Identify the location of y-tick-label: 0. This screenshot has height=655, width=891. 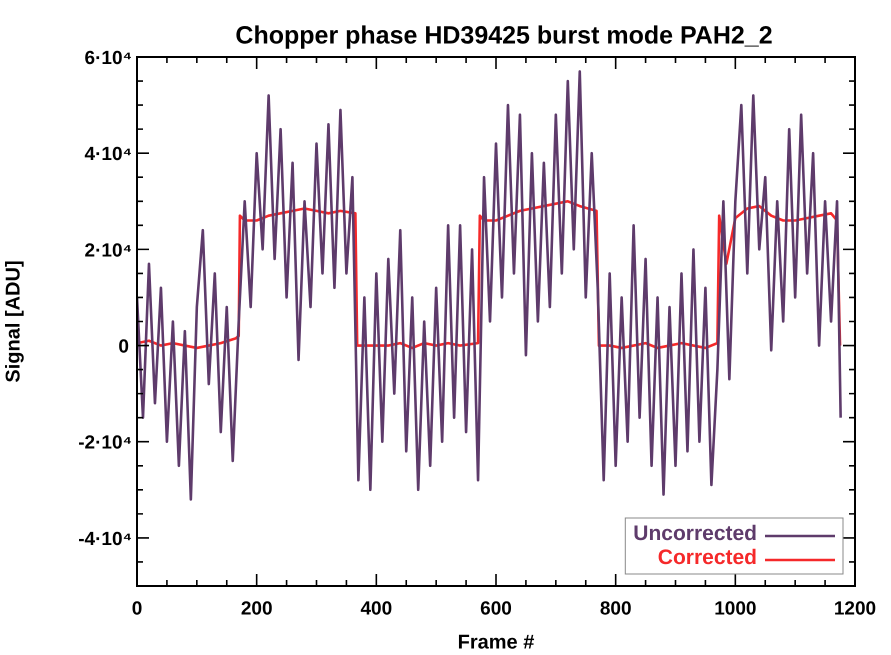
(124, 347).